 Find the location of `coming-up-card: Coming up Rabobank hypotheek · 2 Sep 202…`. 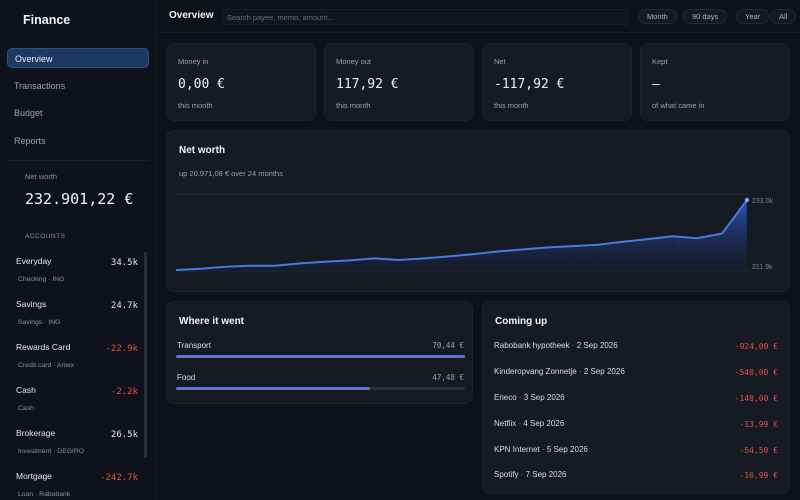

coming-up-card: Coming up Rabobank hypotheek · 2 Sep 202… is located at coordinates (636, 397).